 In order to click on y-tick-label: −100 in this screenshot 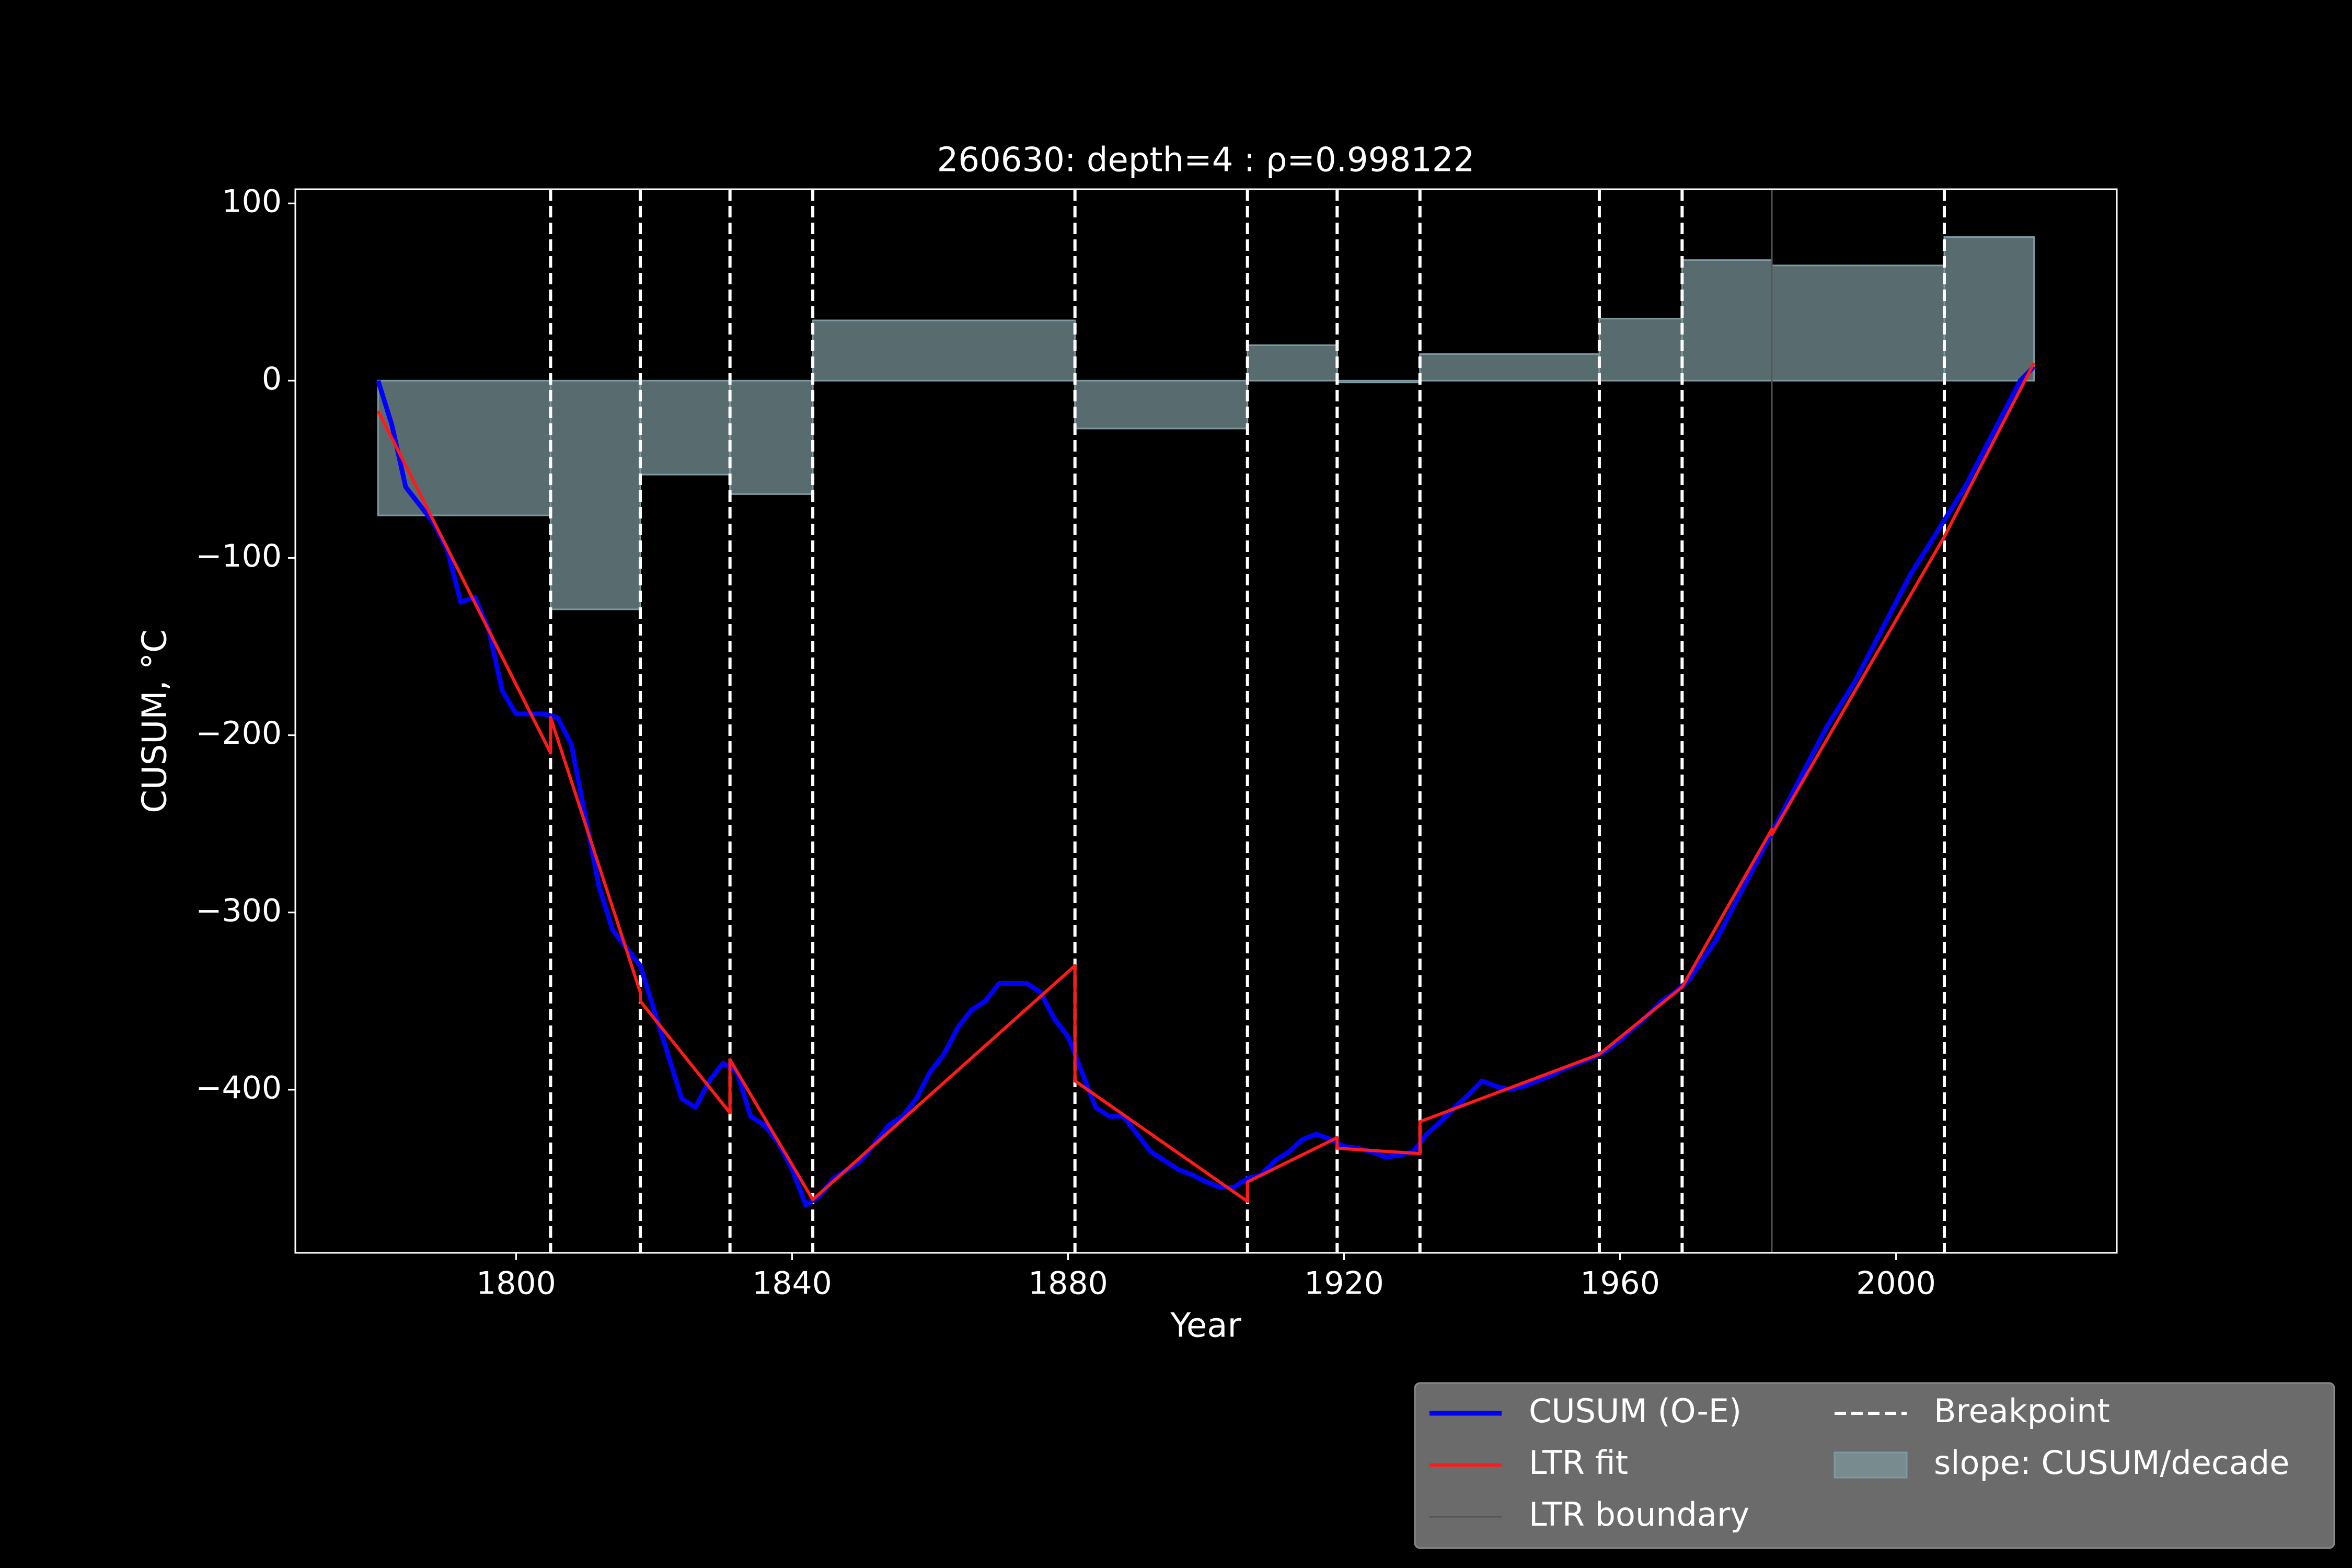, I will do `click(238, 556)`.